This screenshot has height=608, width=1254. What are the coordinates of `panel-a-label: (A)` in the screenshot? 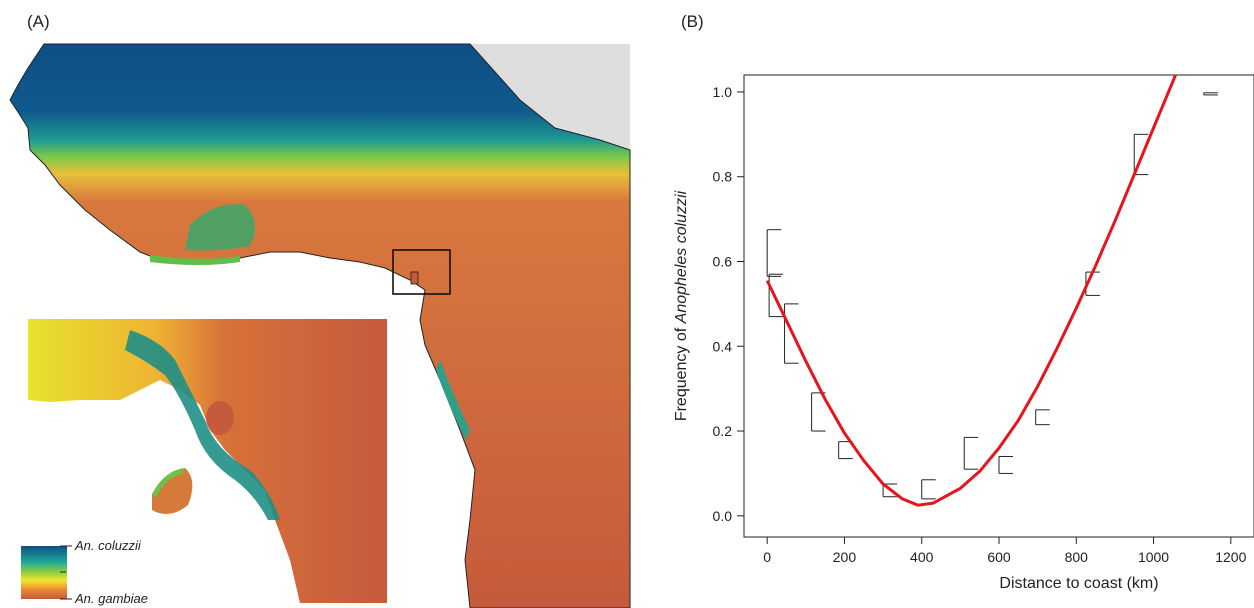 It's located at (38, 21).